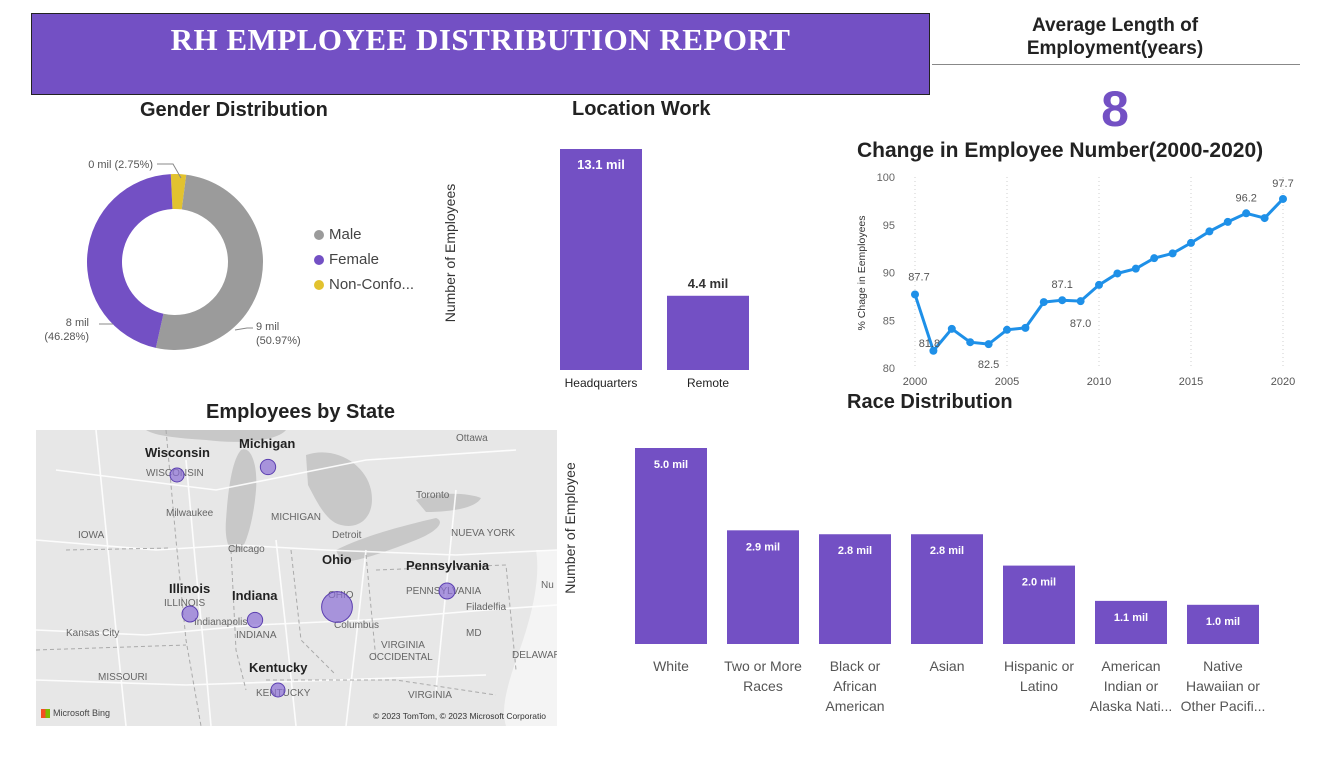 Image resolution: width=1325 pixels, height=757 pixels. I want to click on location-category-label: Headquarters, so click(601, 383).